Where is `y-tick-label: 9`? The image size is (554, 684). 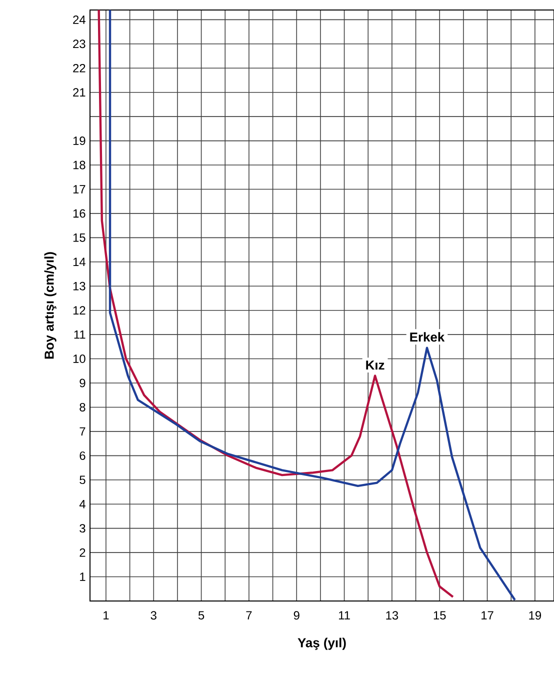
y-tick-label: 9 is located at coordinates (83, 383).